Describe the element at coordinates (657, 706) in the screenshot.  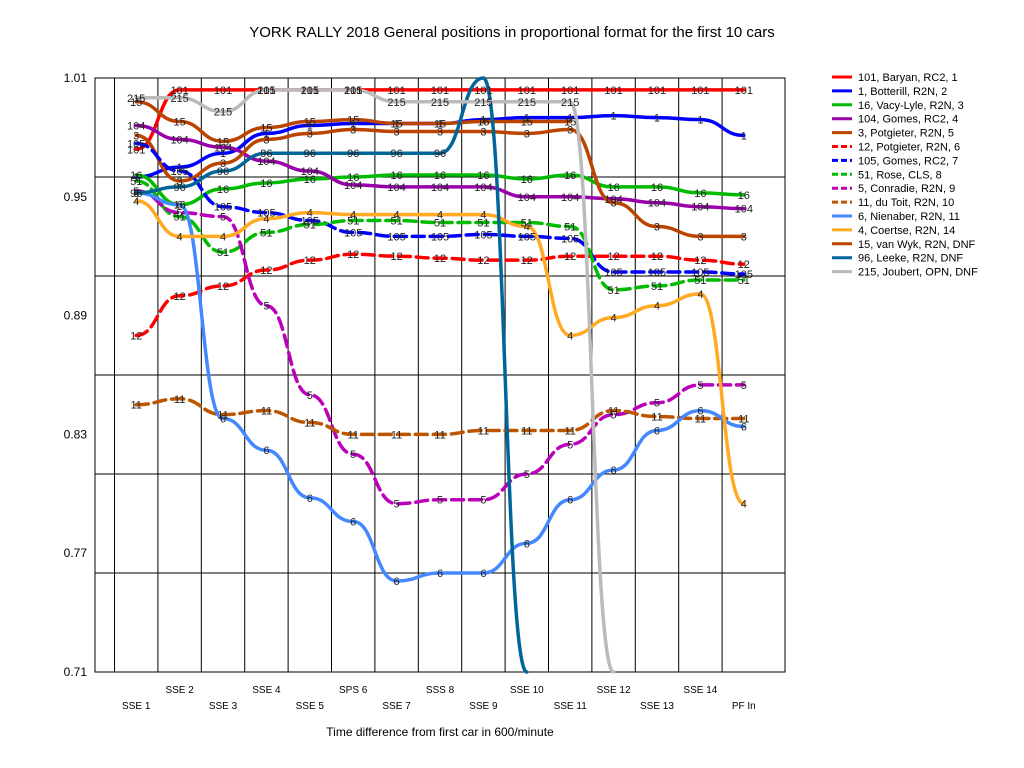
I see `x-tick-label: SSE 13` at that location.